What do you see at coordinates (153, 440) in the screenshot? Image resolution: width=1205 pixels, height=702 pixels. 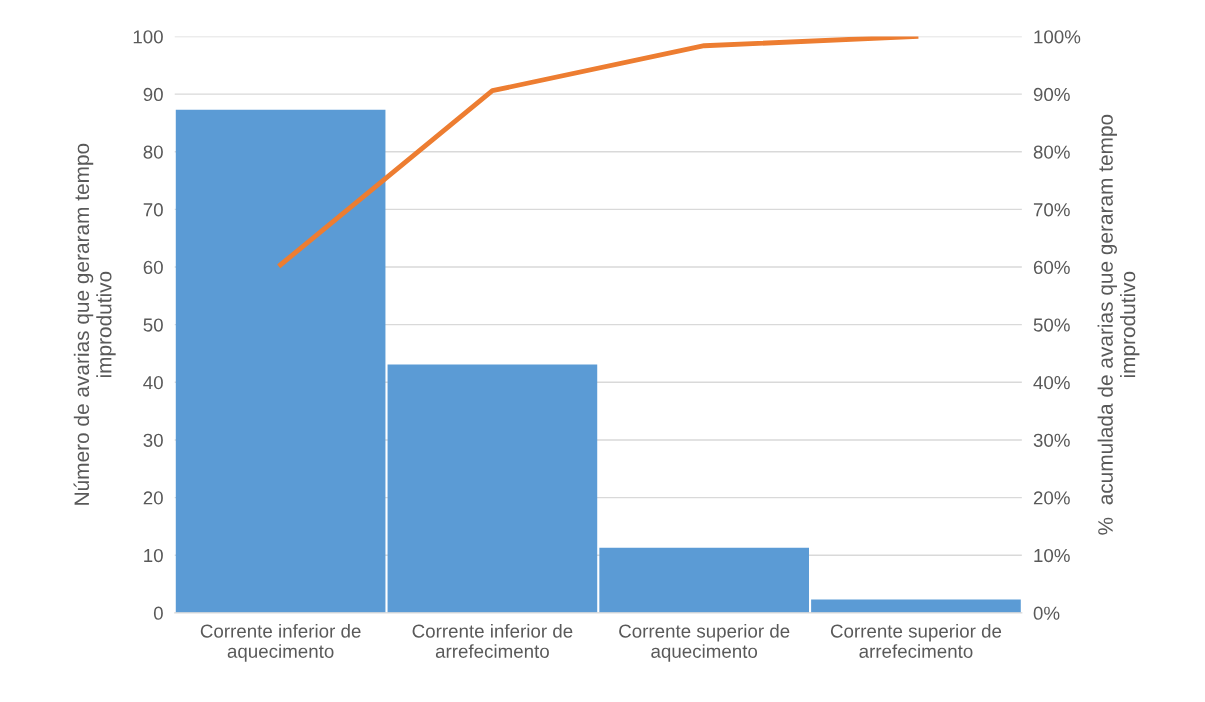 I see `y-tick-label: 30` at bounding box center [153, 440].